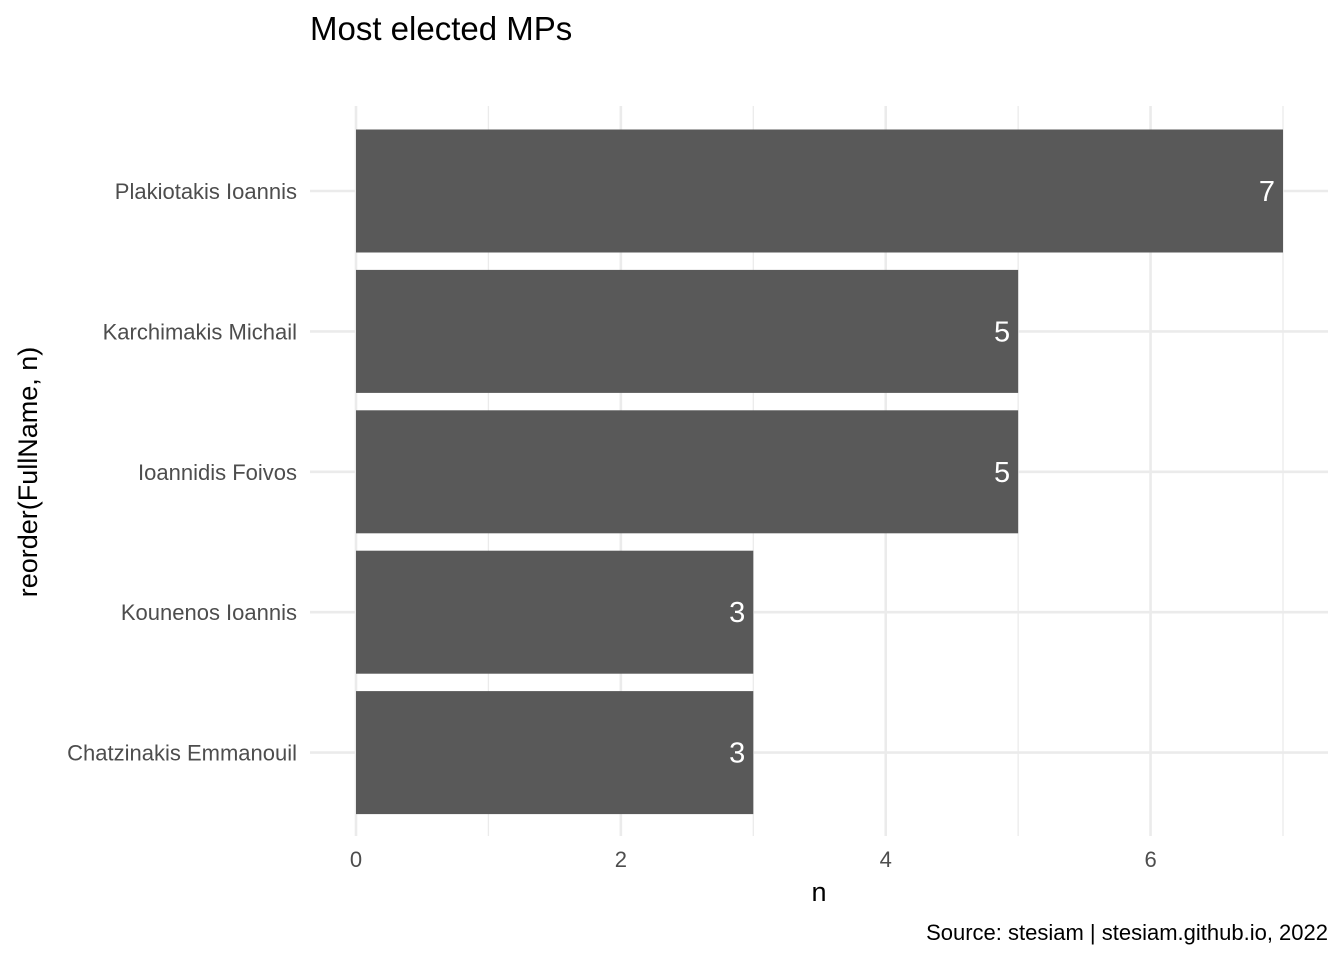  I want to click on x-tick-label: 2, so click(621, 859).